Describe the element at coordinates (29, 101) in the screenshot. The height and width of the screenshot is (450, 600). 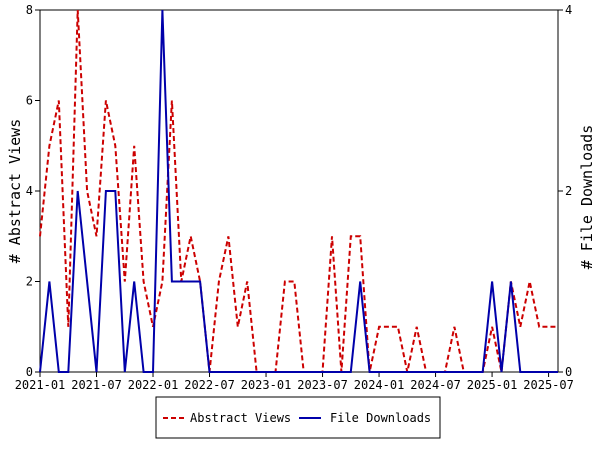
I see `y-left-tick-label: 6` at that location.